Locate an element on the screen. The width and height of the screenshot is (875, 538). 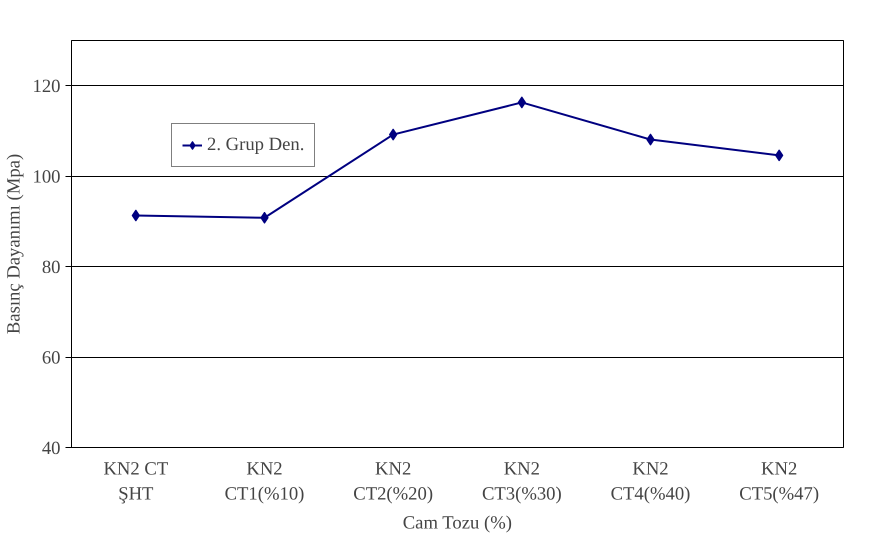
y-axis-title: Basınç Dayanımı (Mpa) is located at coordinates (14, 244).